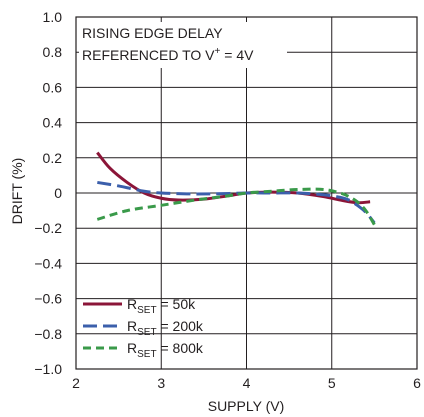  I want to click on y-tick-label: −1.0, so click(48, 369).